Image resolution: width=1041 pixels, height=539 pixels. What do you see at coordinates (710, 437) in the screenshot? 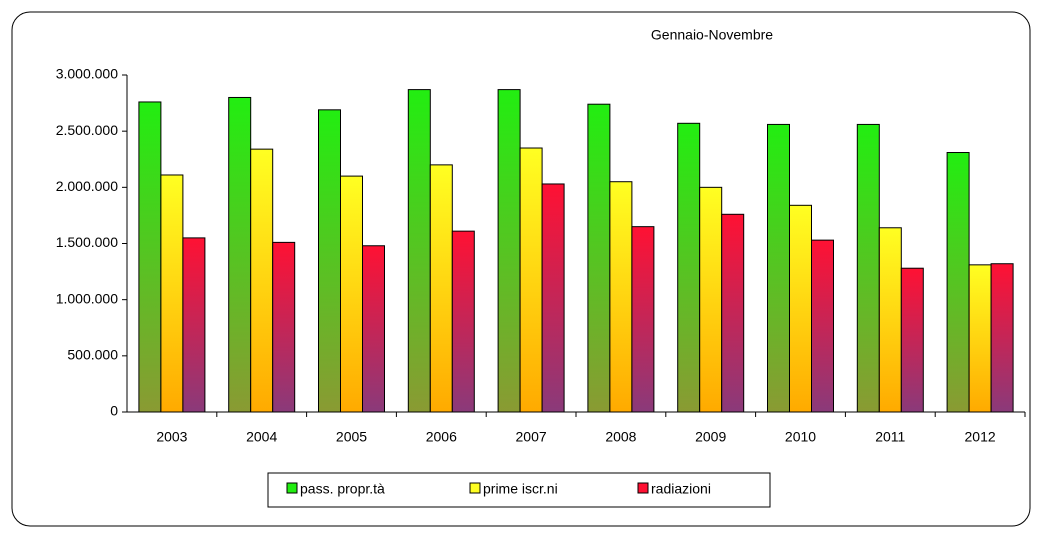
I see `x-tick-label: 2009` at bounding box center [710, 437].